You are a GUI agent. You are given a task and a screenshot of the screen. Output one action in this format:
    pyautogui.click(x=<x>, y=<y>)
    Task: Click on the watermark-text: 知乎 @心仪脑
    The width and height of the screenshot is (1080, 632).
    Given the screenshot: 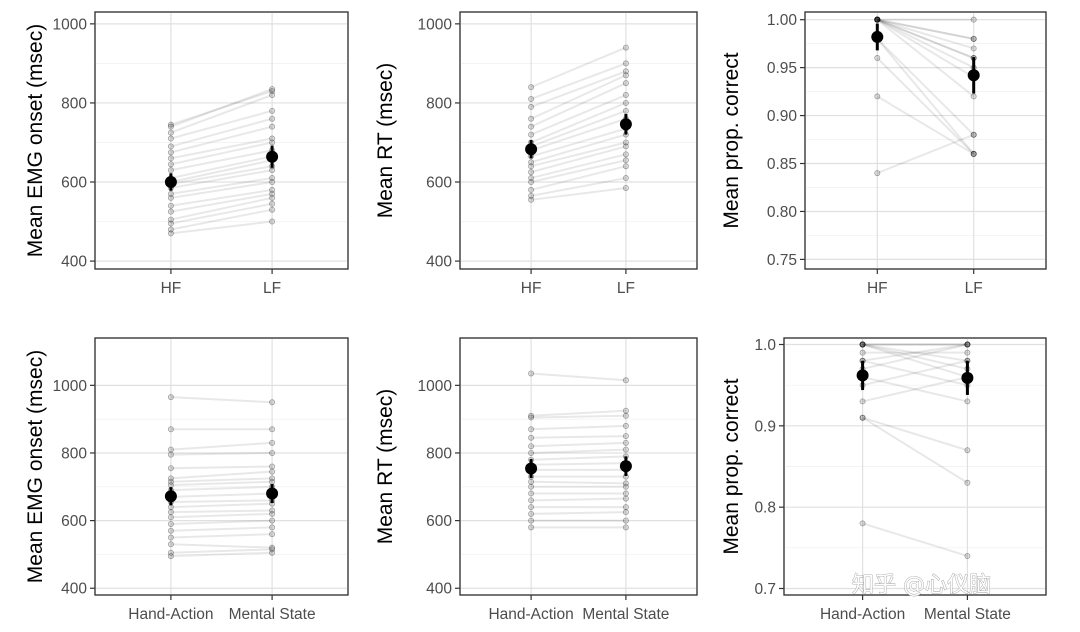 What is the action you would take?
    pyautogui.click(x=921, y=585)
    